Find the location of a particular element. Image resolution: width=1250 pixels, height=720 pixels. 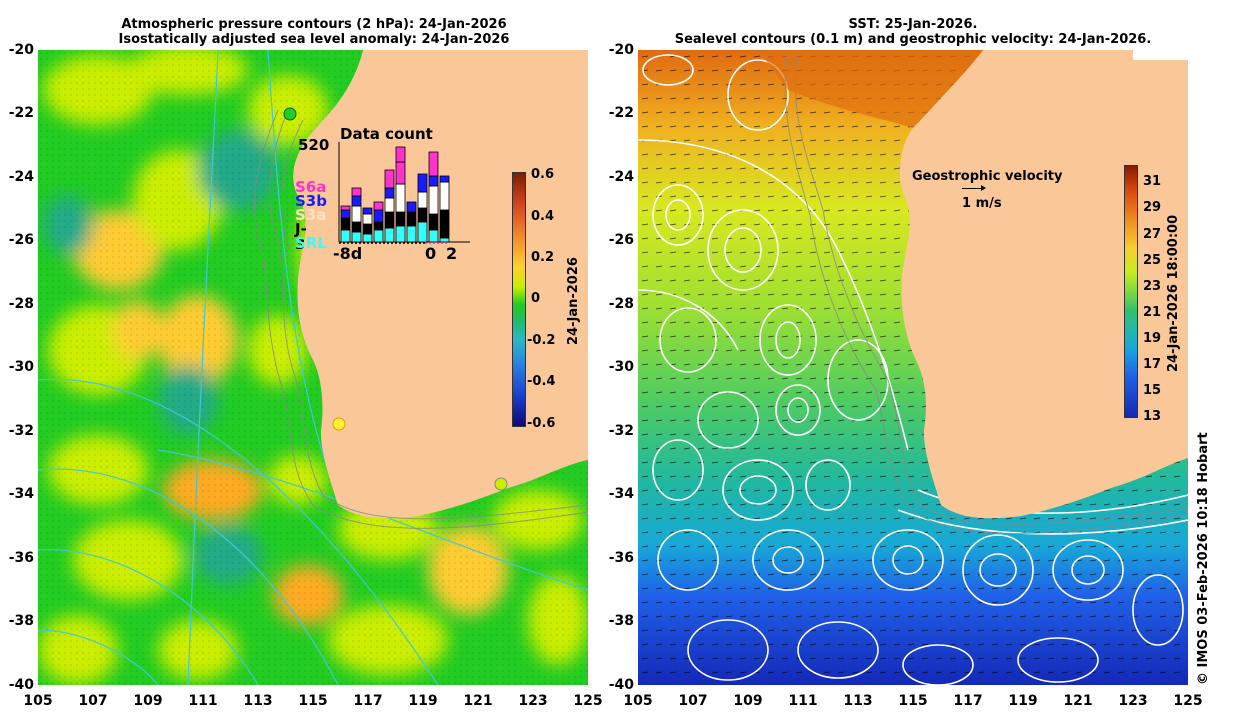

left-ytick-3: -26 is located at coordinates (21, 240).